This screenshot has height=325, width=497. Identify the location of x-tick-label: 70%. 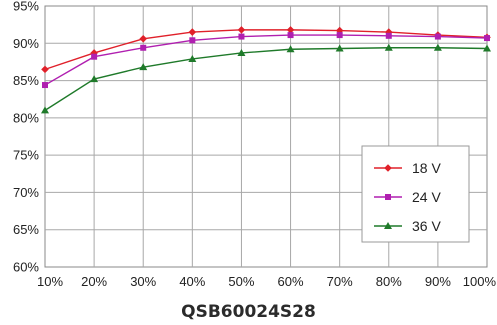
(340, 281).